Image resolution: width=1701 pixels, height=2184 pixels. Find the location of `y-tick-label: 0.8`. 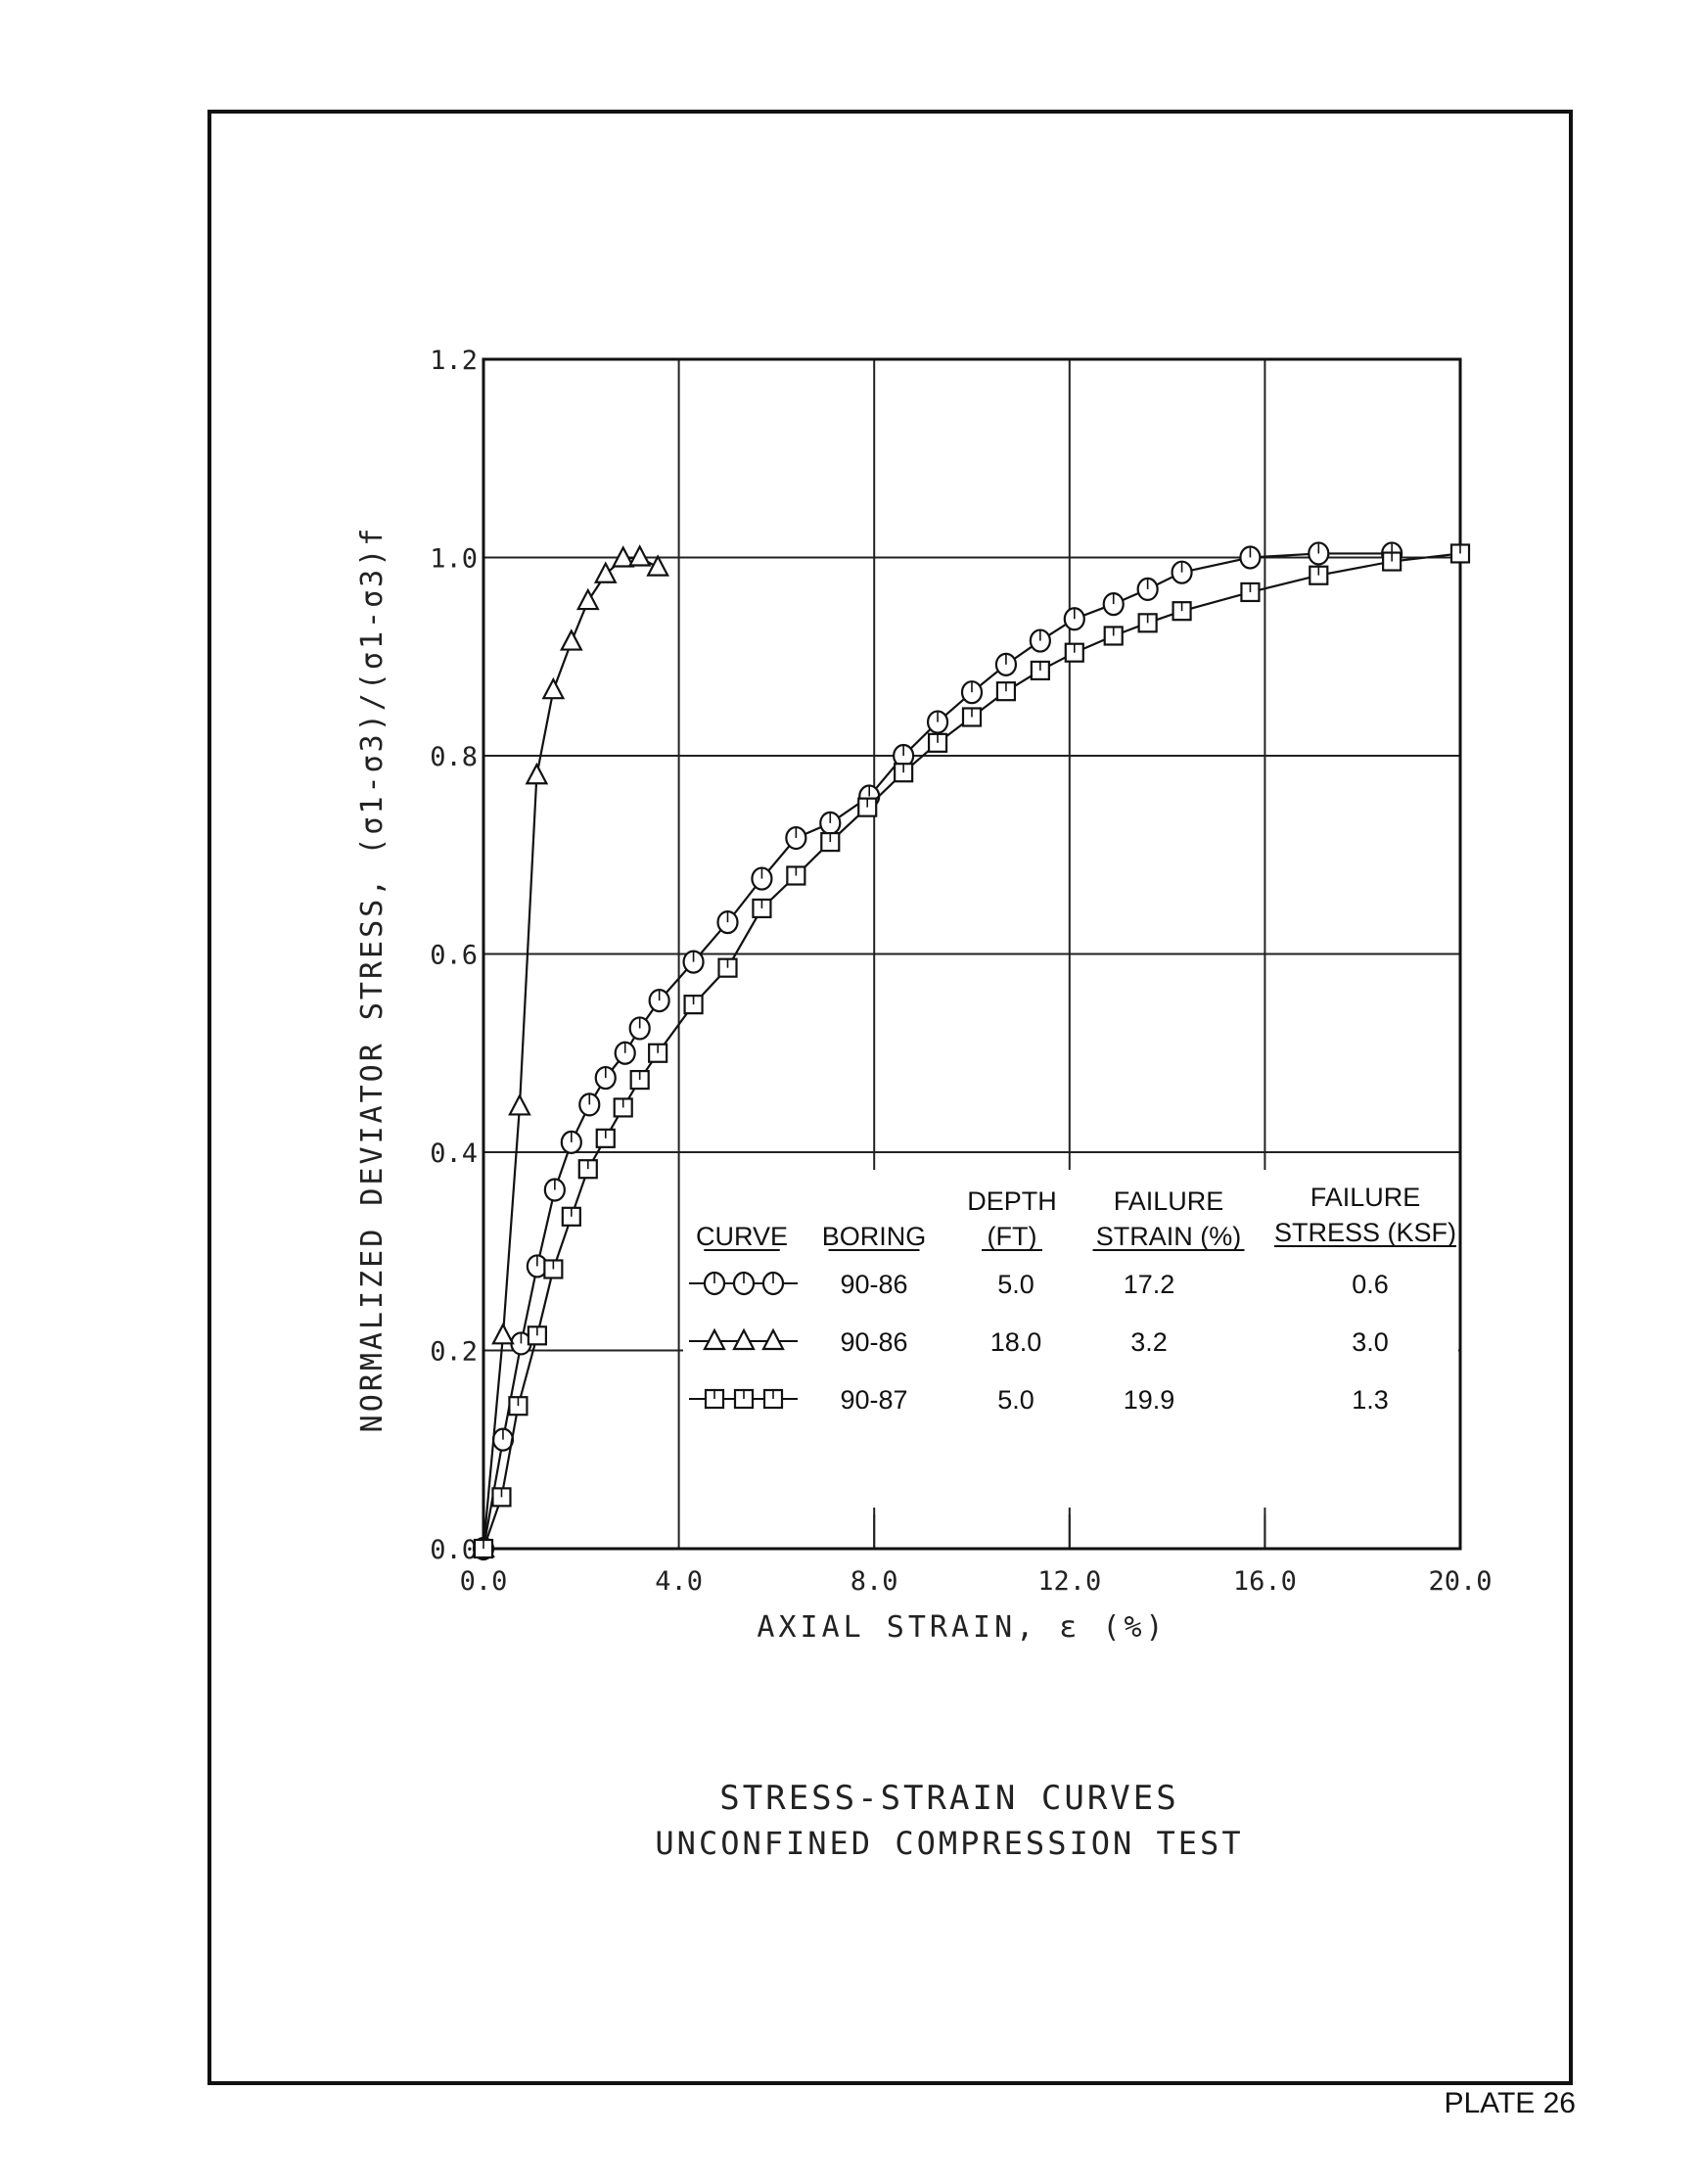

y-tick-label: 0.8 is located at coordinates (454, 757).